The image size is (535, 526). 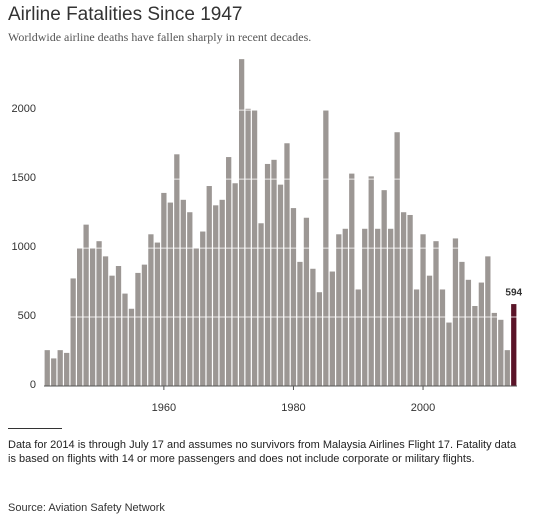 I want to click on data-label: 594, so click(x=513, y=293).